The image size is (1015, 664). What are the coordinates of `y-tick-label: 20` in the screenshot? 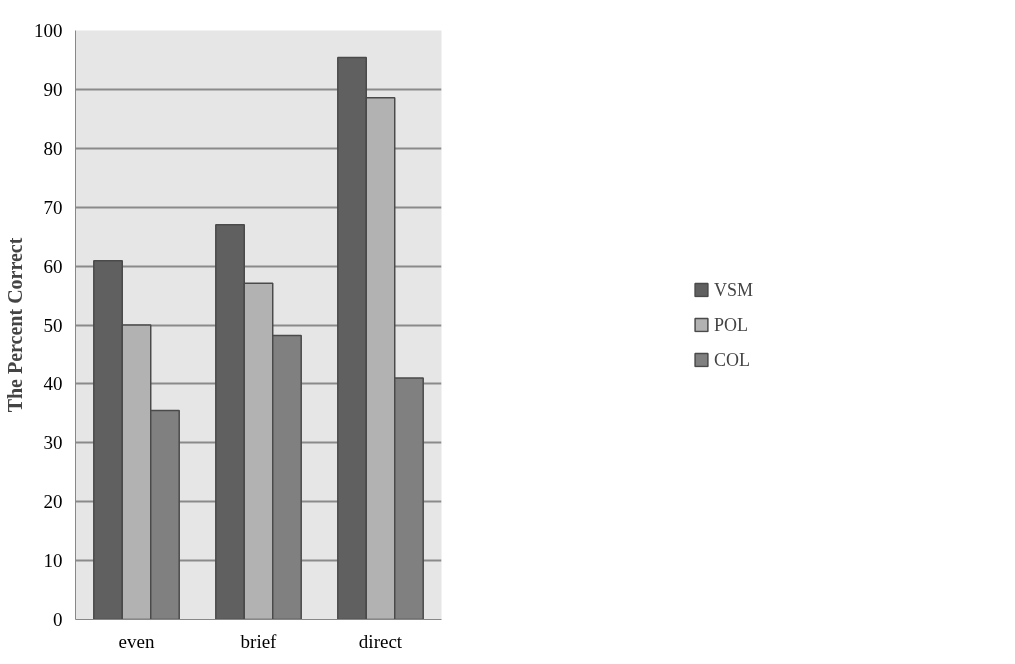 It's located at (53, 502).